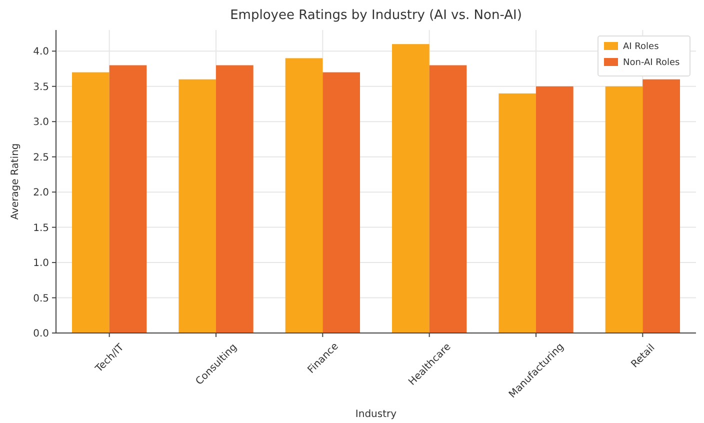 The image size is (704, 423). Describe the element at coordinates (41, 87) in the screenshot. I see `y-tick-label: 3.5` at that location.